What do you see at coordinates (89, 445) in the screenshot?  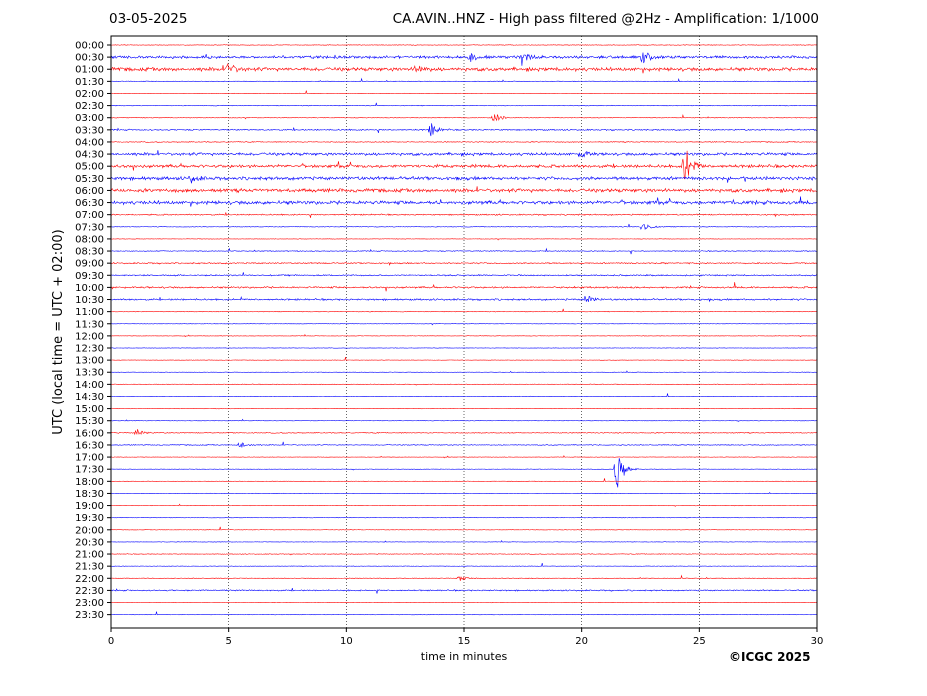 I see `y-tick-label: 16:30` at bounding box center [89, 445].